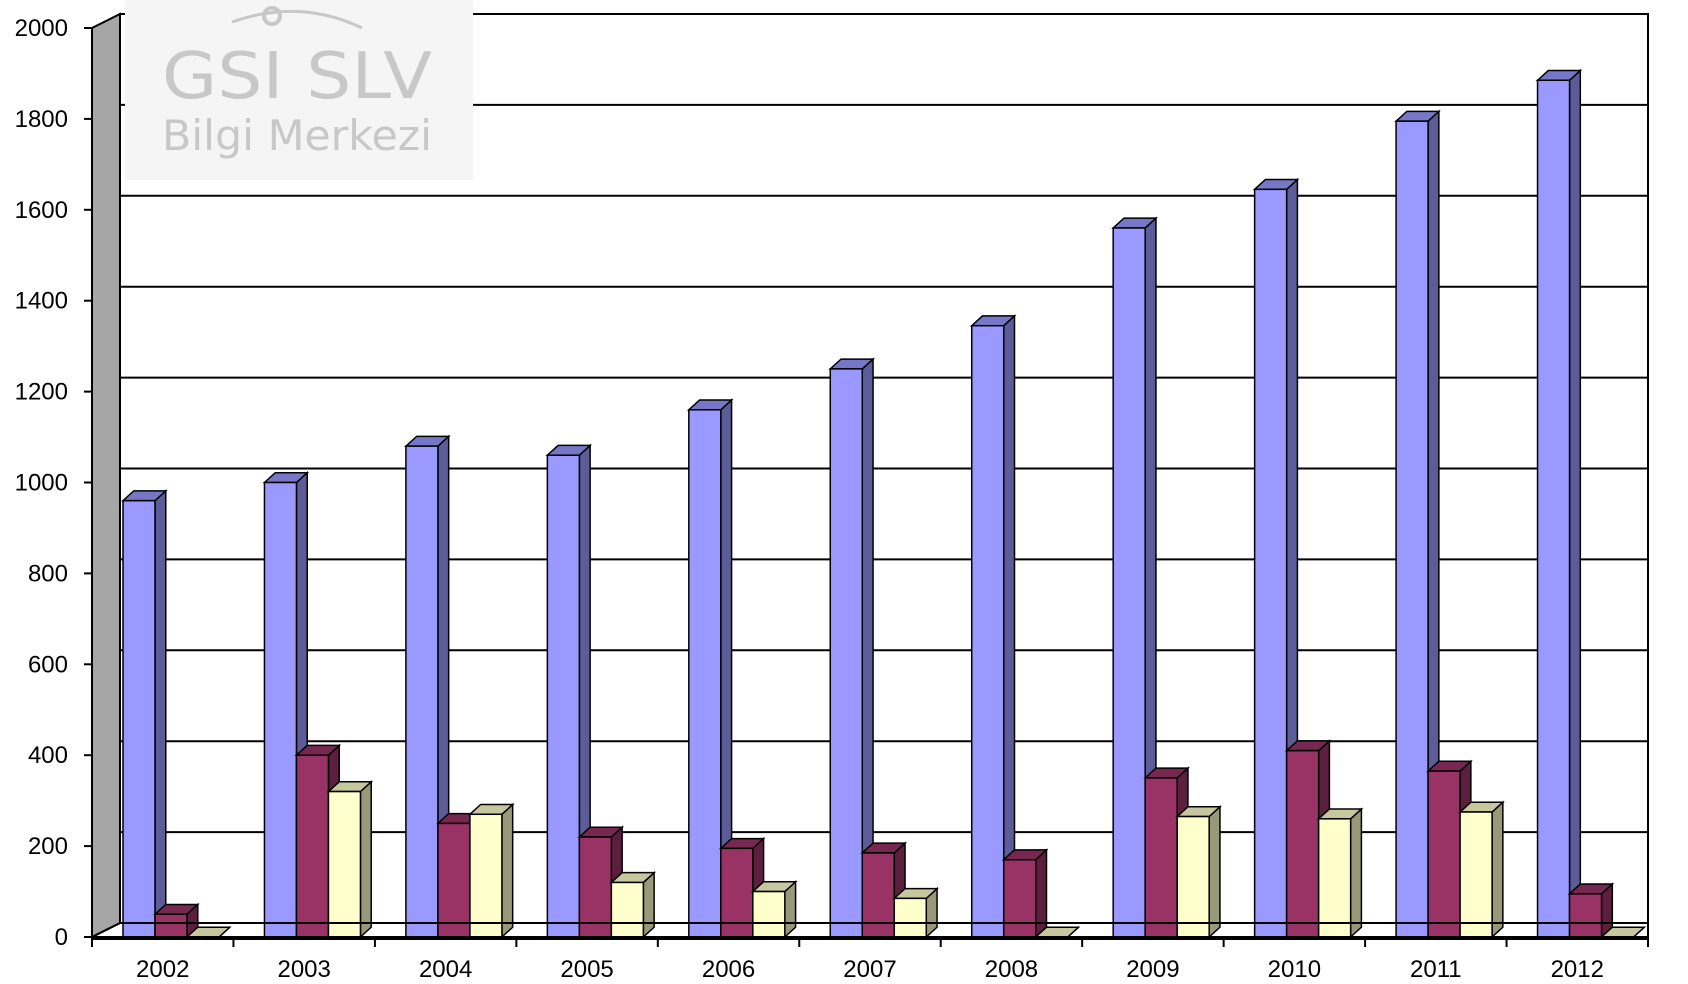 The image size is (1688, 984). I want to click on y-tick-label: 1400, so click(41, 301).